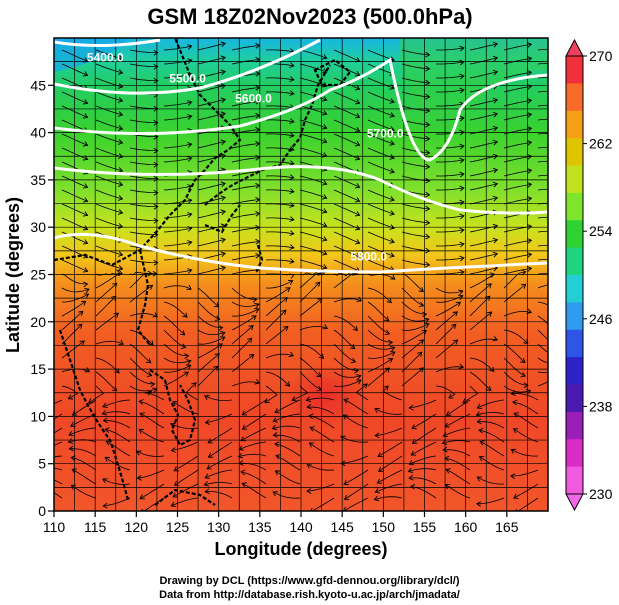 The height and width of the screenshot is (605, 619). Describe the element at coordinates (589, 275) in the screenshot. I see `colorbar: 270 262 254 246 238 230` at that location.